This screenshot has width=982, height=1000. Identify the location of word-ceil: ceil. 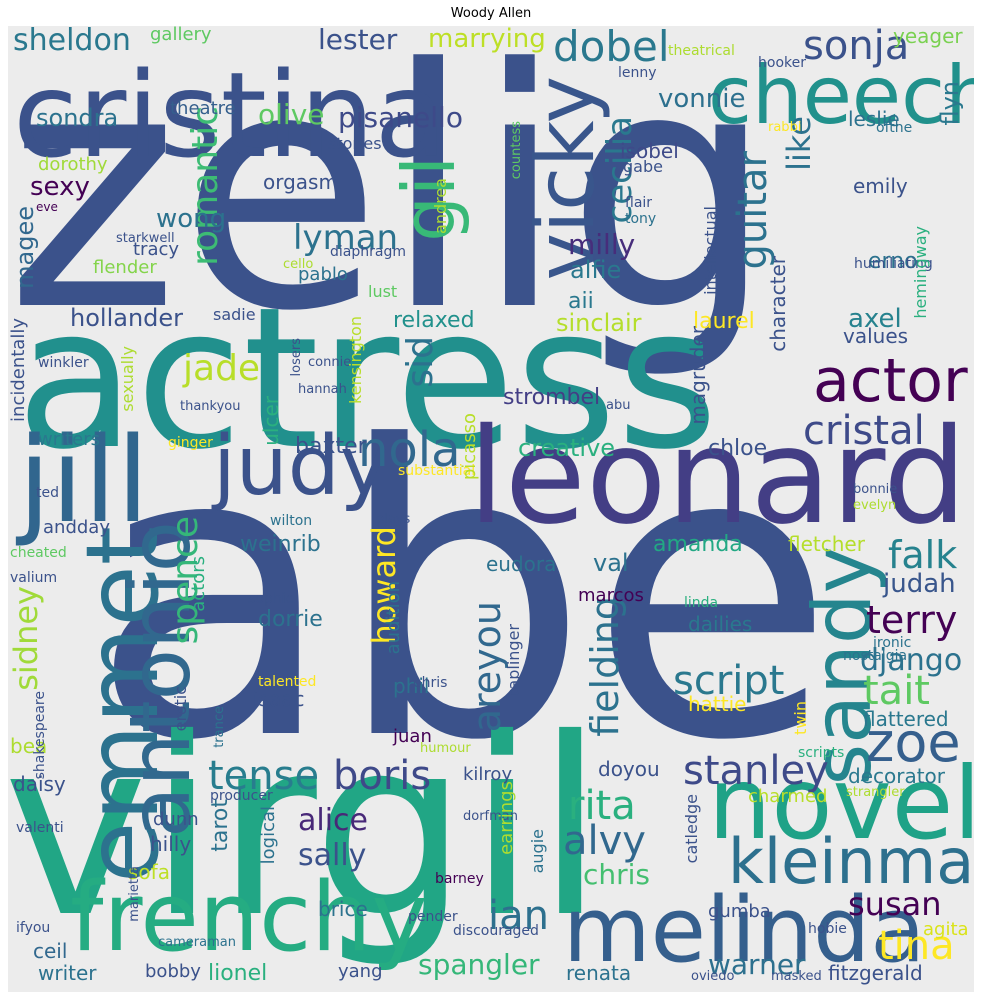
(50, 951).